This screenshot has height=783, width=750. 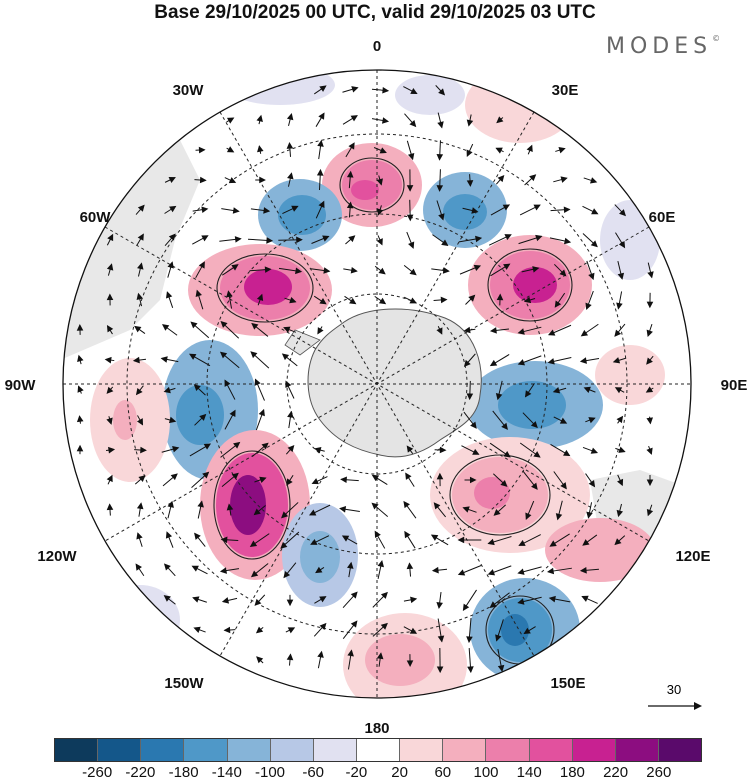 What do you see at coordinates (313, 772) in the screenshot?
I see `colorbar-tick-label: -60` at bounding box center [313, 772].